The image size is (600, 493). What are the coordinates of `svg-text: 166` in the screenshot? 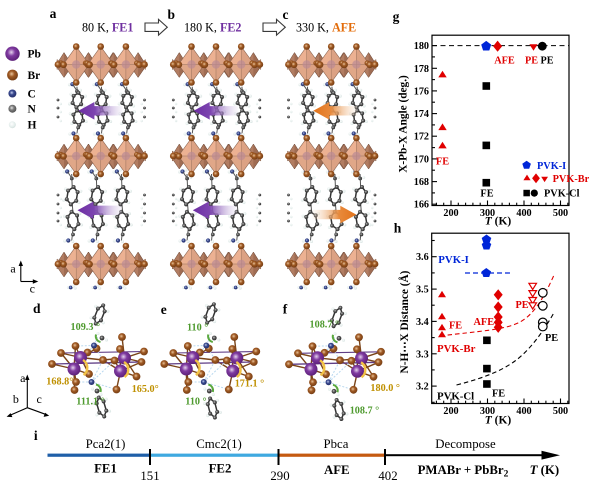 It's located at (421, 205).